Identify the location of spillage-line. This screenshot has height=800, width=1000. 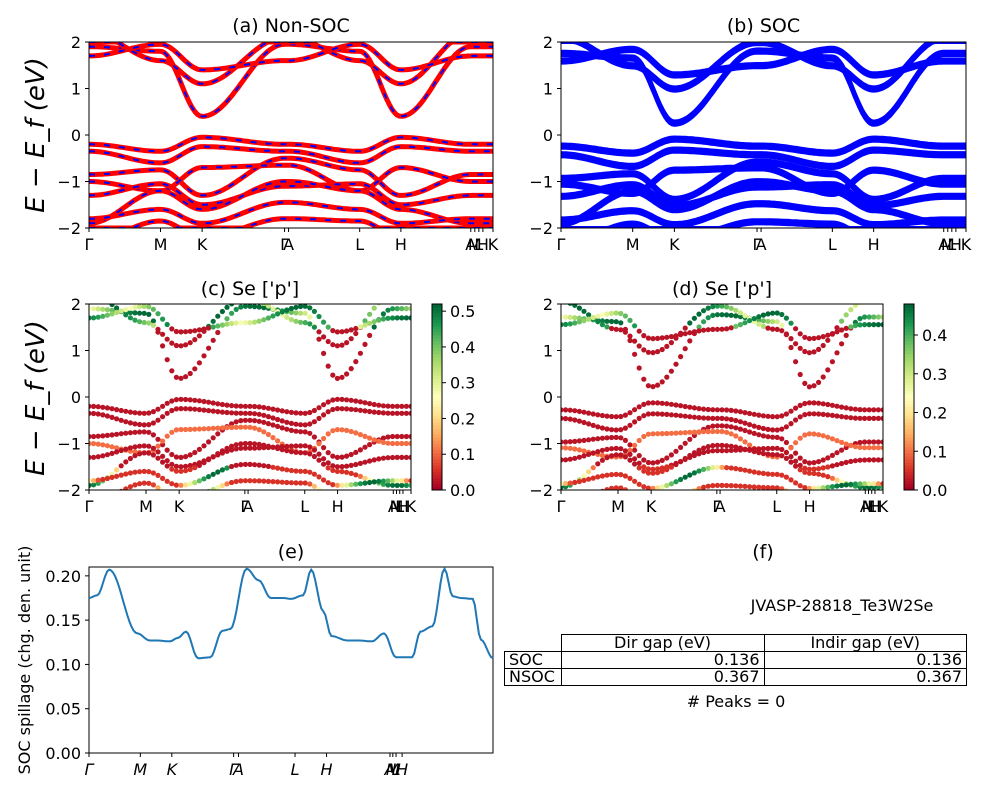
(291, 613).